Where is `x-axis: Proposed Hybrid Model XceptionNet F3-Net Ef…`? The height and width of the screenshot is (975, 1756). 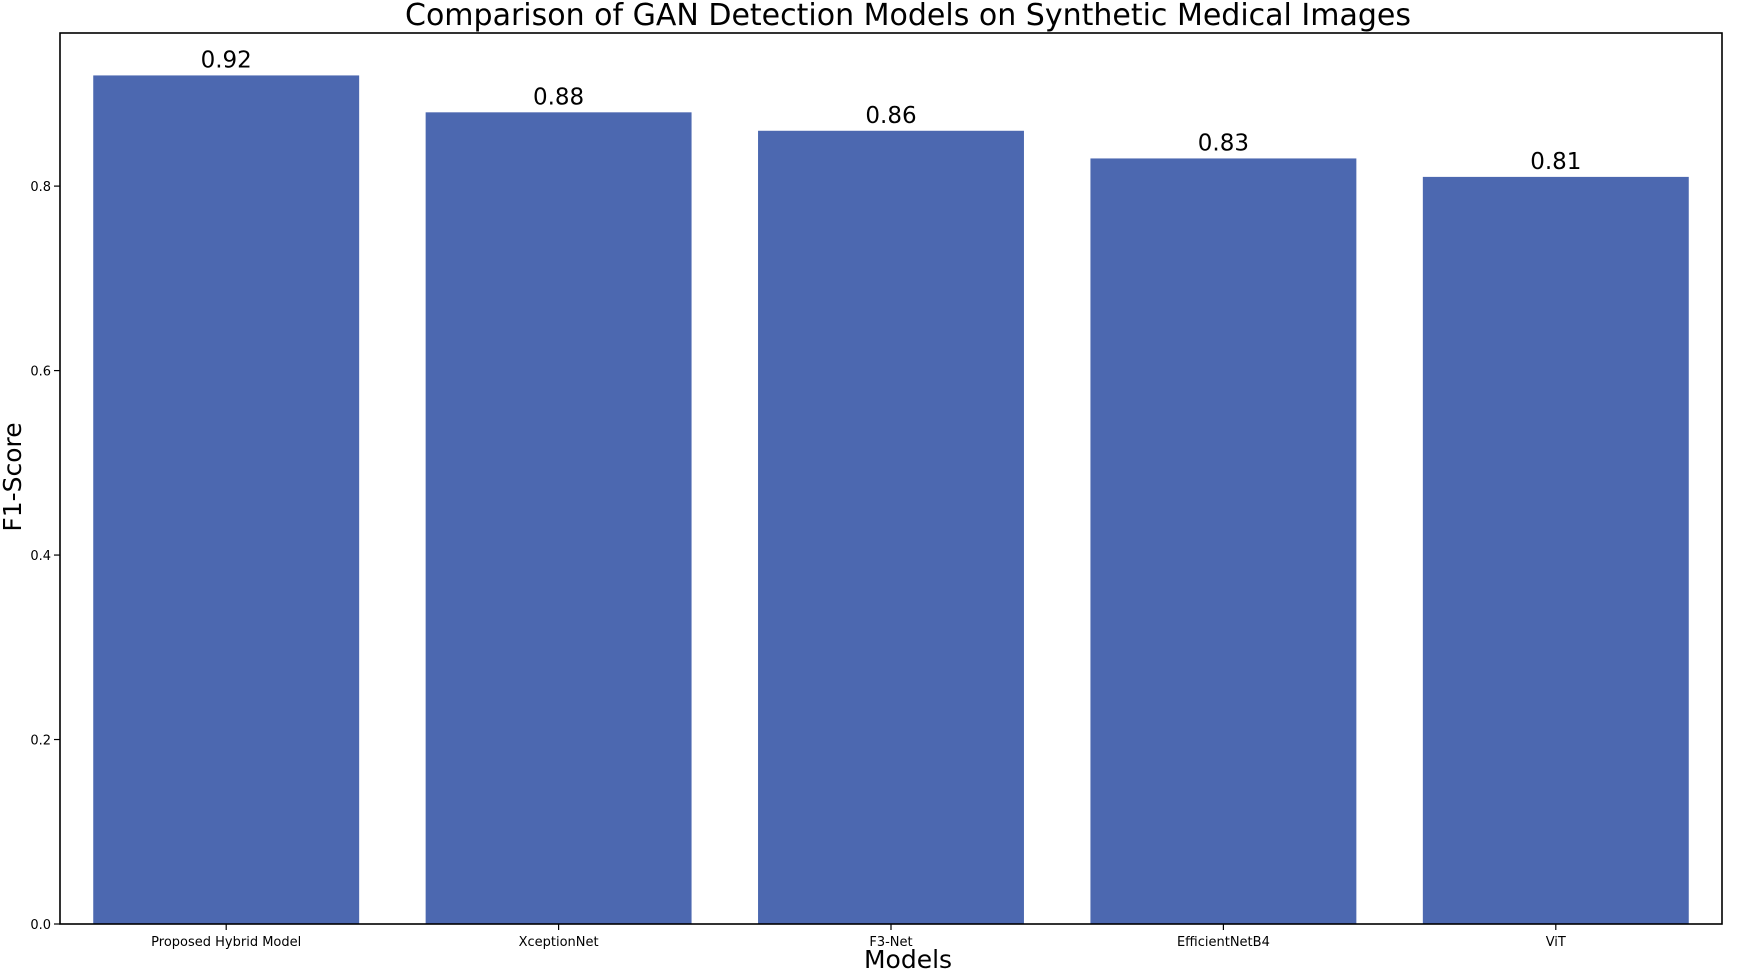 x-axis: Proposed Hybrid Model XceptionNet F3-Net Ef… is located at coordinates (858, 937).